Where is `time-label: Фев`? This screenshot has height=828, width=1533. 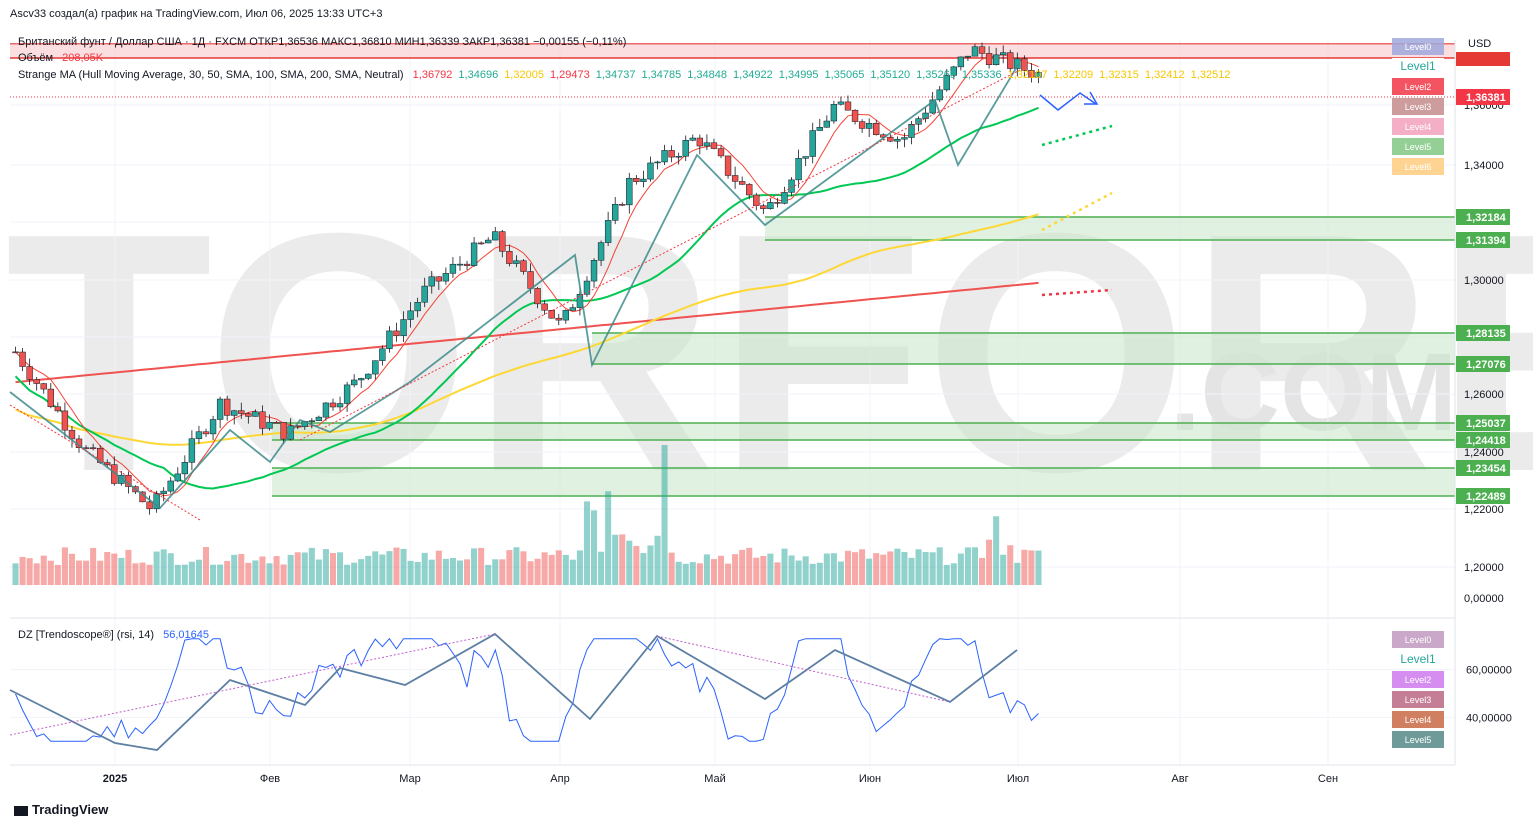
time-label: Фев is located at coordinates (270, 779).